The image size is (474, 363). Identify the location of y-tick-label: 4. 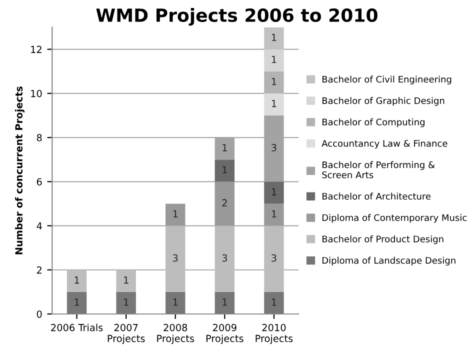
(39, 226).